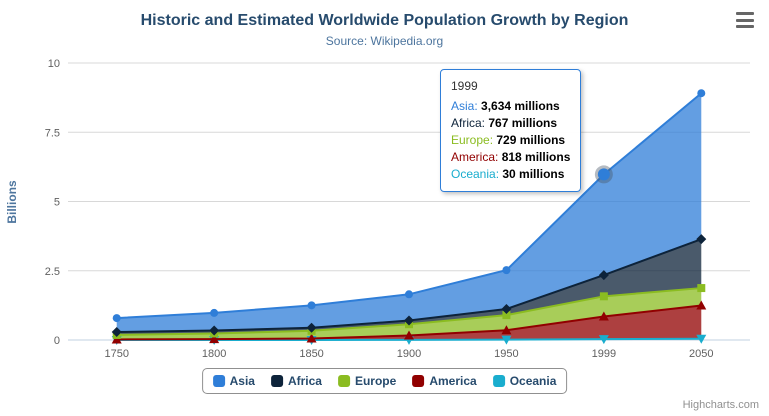 Image resolution: width=769 pixels, height=416 pixels. Describe the element at coordinates (12, 202) in the screenshot. I see `y-axis-title: Billions` at that location.